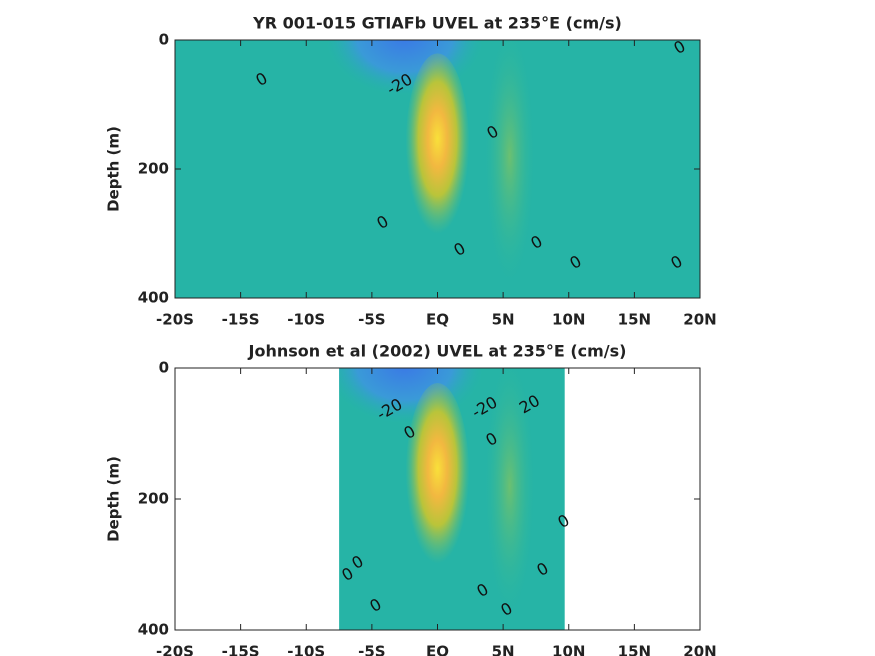  I want to click on chart-title: YR 001-015 GTIAFb UVEL at 235°E (cm/s), so click(437, 23).